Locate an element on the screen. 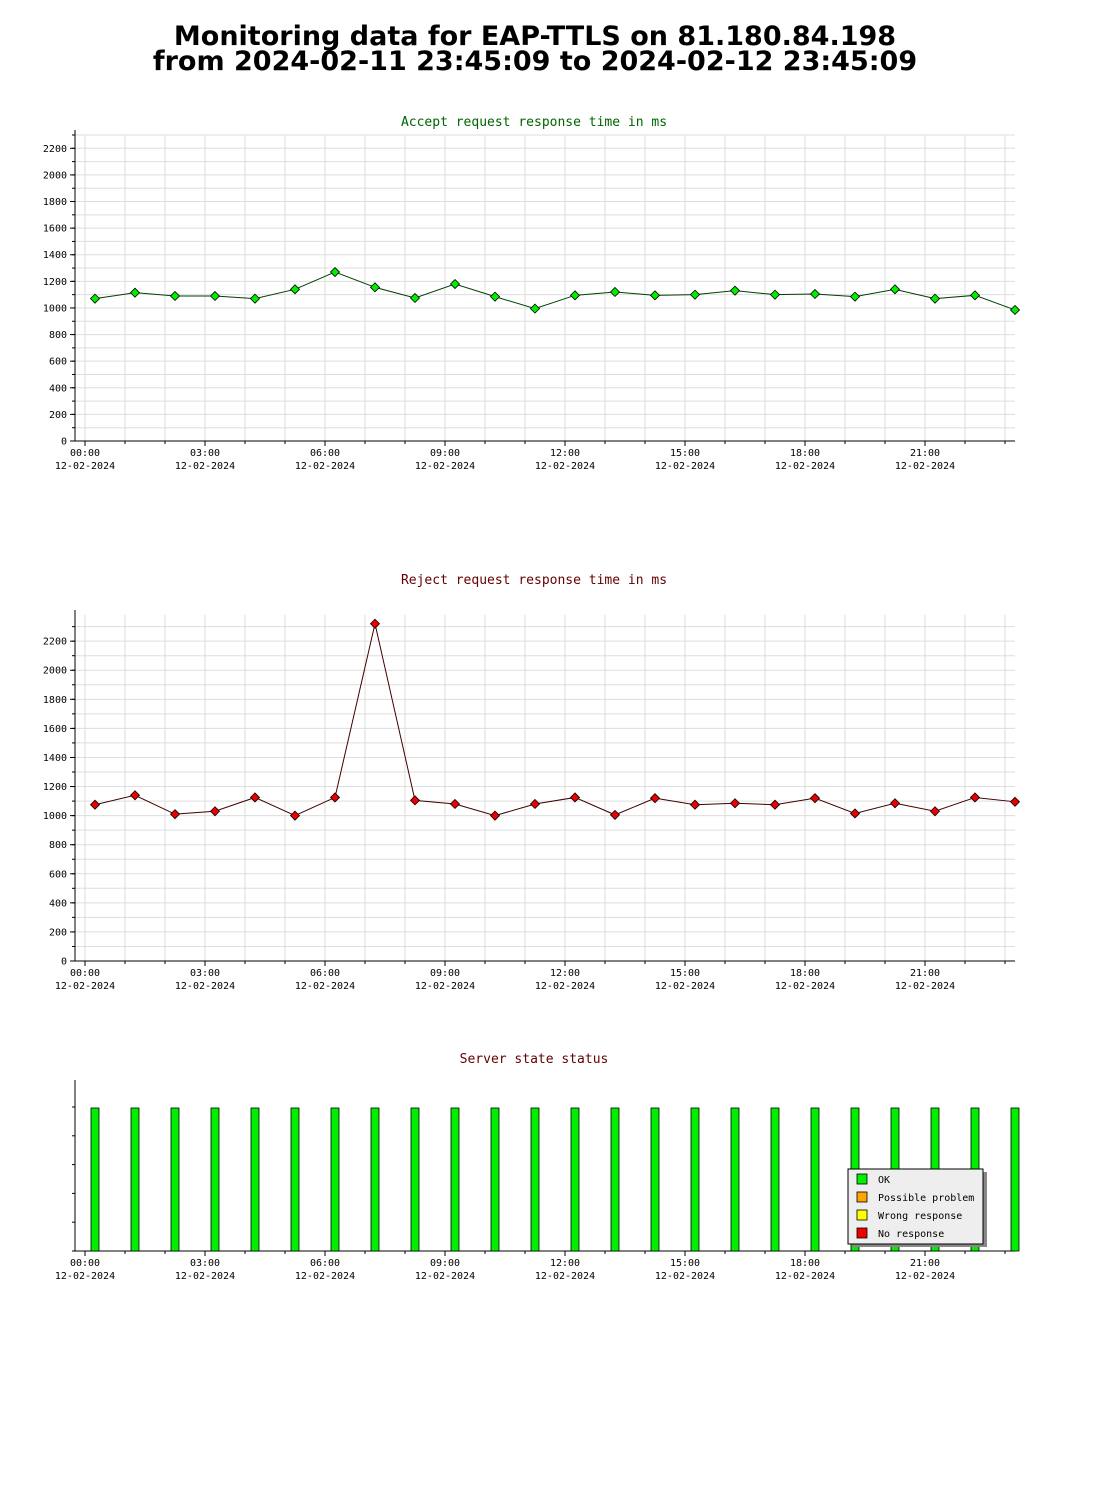 This screenshot has height=1500, width=1100. legend-label: Possible problem is located at coordinates (926, 1198).